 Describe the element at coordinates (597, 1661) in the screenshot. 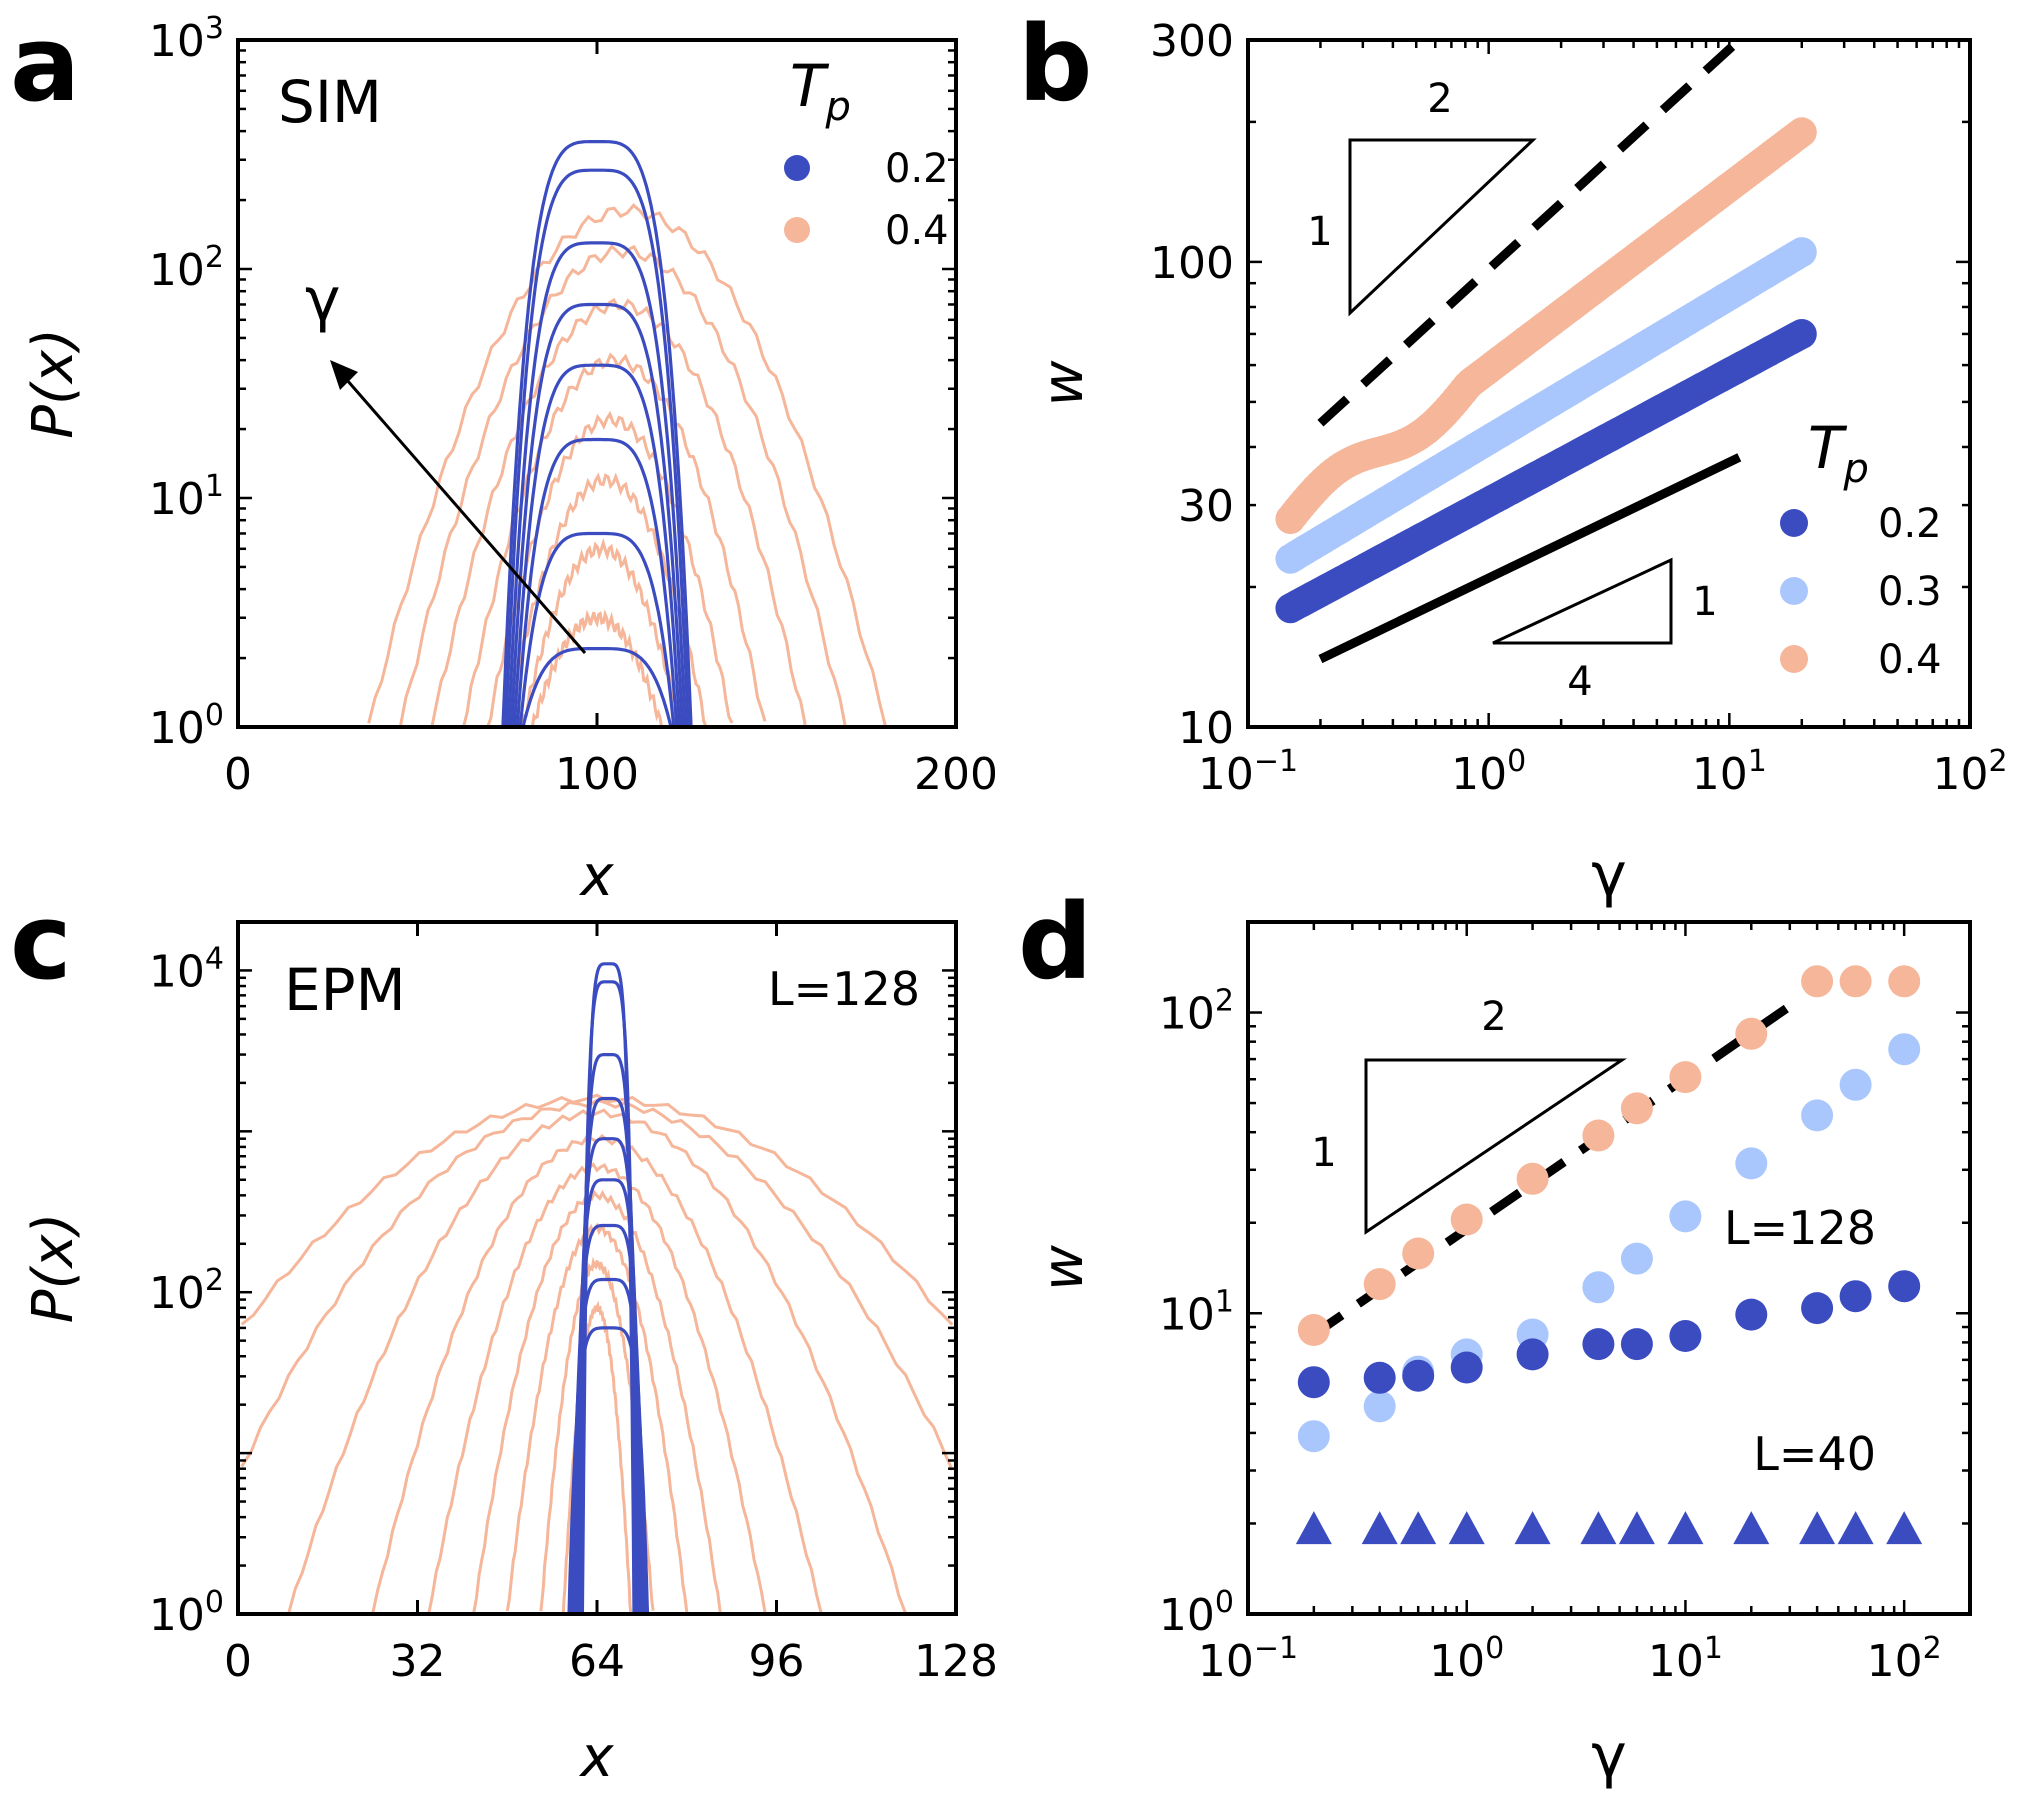

I see `x-tick-label: 64` at that location.